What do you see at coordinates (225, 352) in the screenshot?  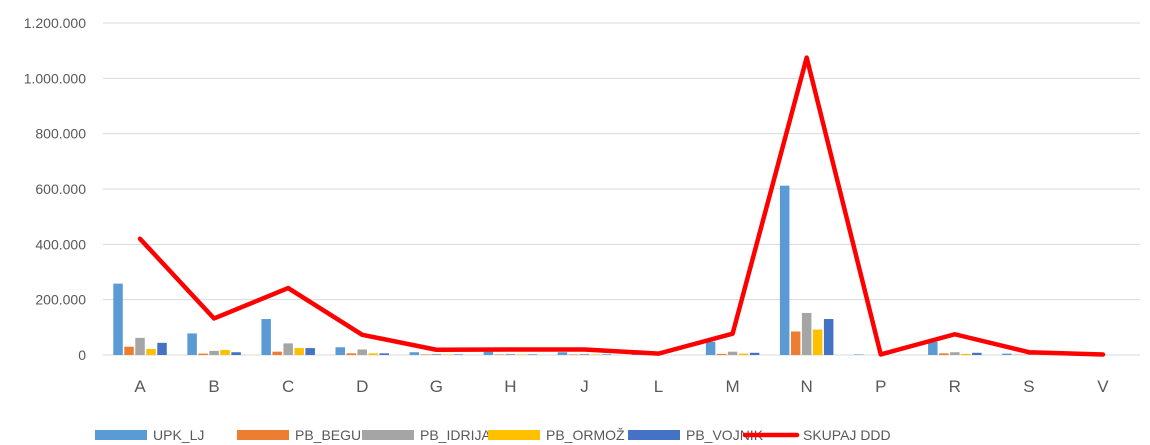 I see `bar-pb-ormo--b` at bounding box center [225, 352].